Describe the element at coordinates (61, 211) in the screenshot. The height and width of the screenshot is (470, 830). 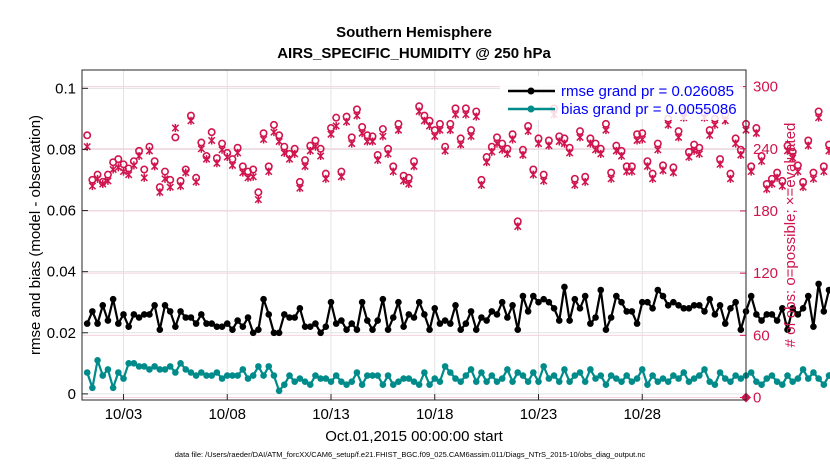
I see `y-tick-label: 0.06` at that location.